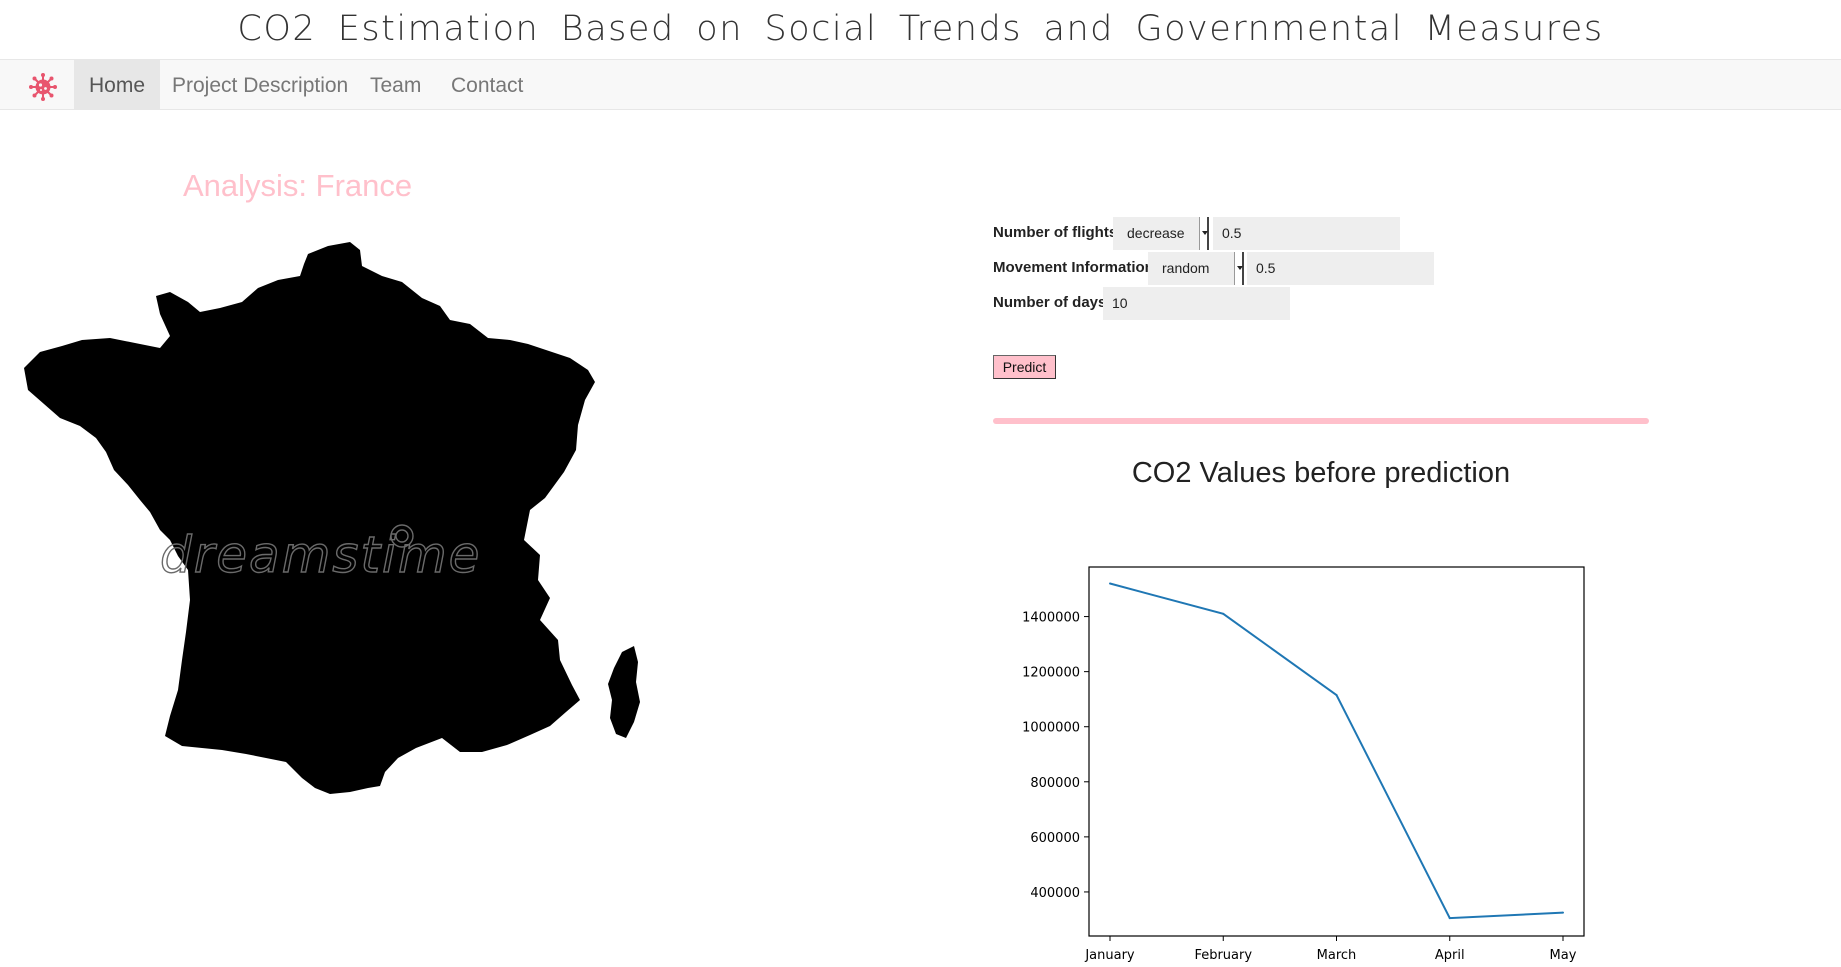 This screenshot has height=967, width=1841. I want to click on flights-mode-select: decrease, so click(1161, 233).